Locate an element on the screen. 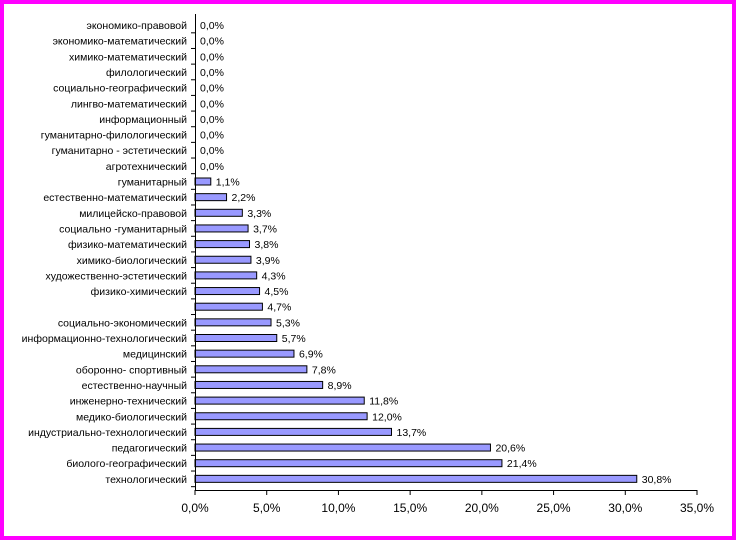  category-label: биолого-географический is located at coordinates (126, 464).